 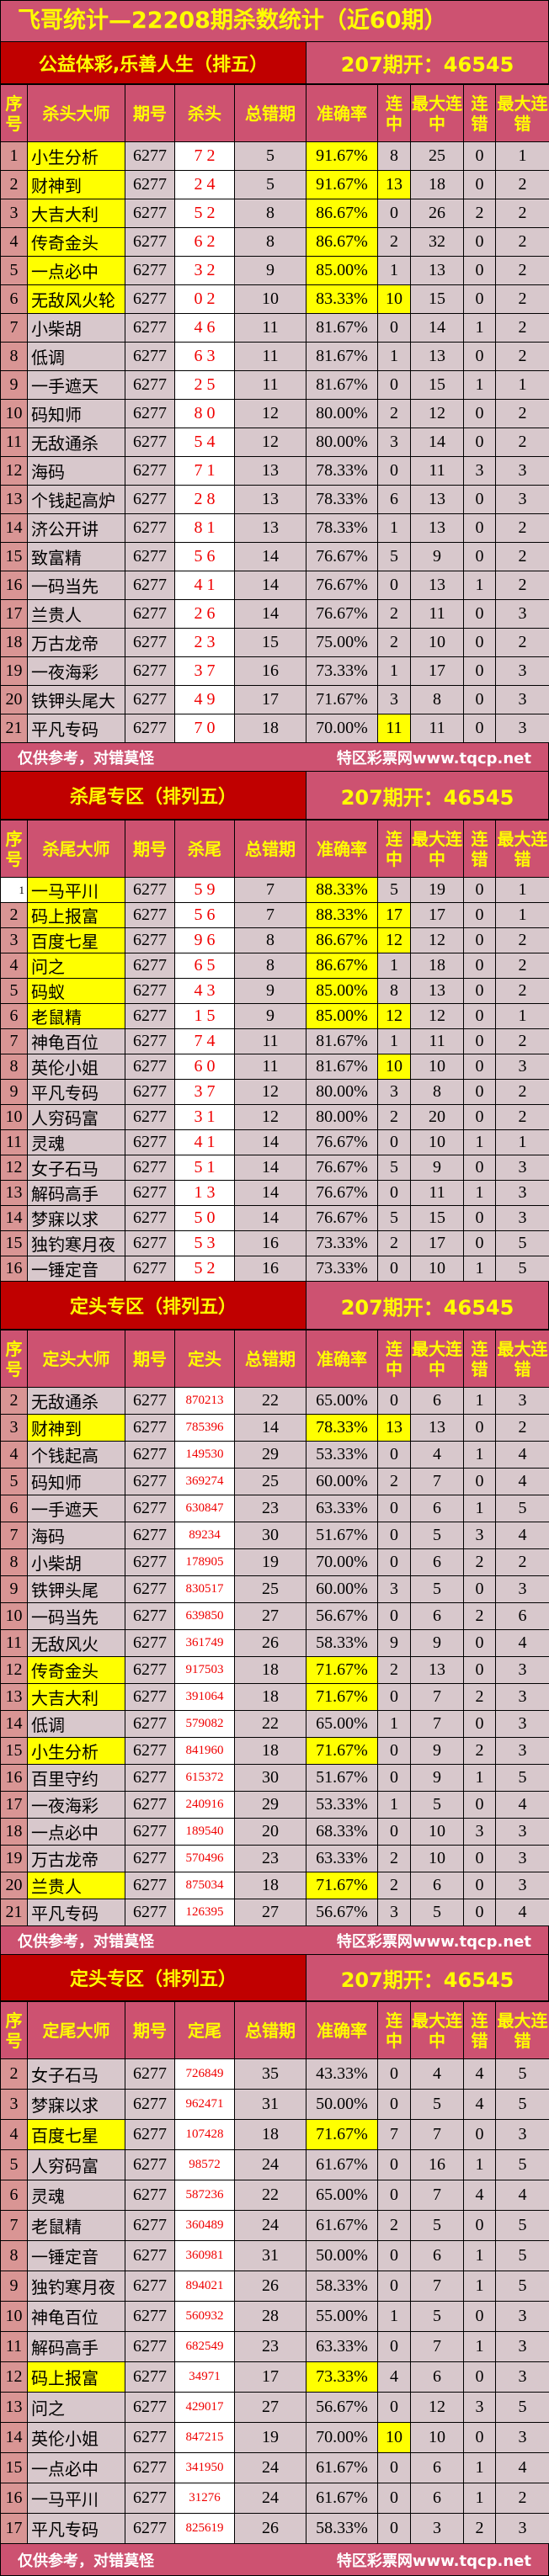 I want to click on cell-total-miss: 12, so click(x=270, y=443).